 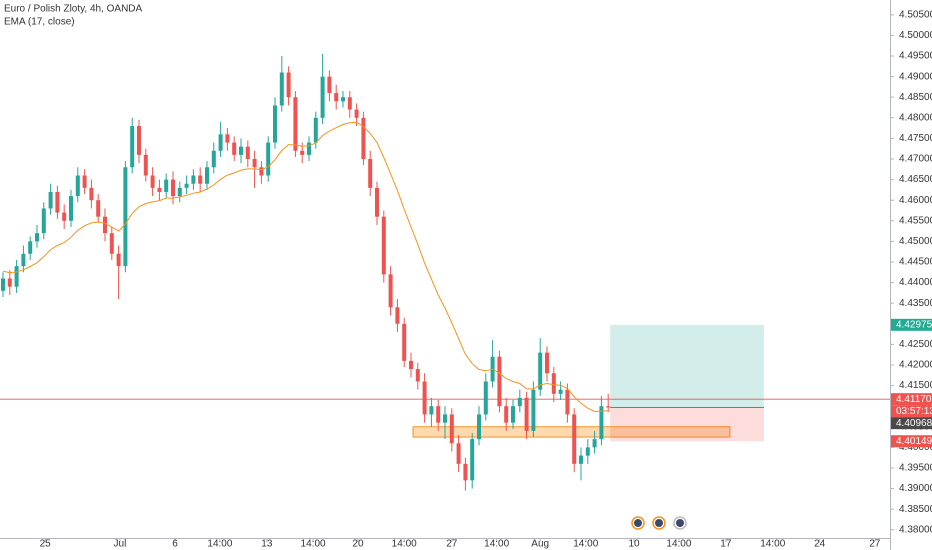 I want to click on price-badge-text: 4.41170, so click(x=914, y=399).